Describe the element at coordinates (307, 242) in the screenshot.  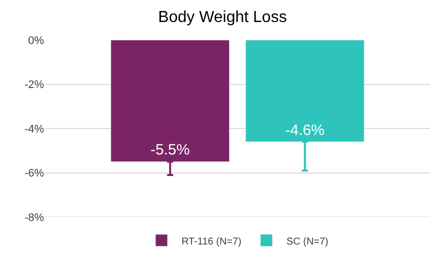
I see `legend-label: SC (N=7)` at that location.